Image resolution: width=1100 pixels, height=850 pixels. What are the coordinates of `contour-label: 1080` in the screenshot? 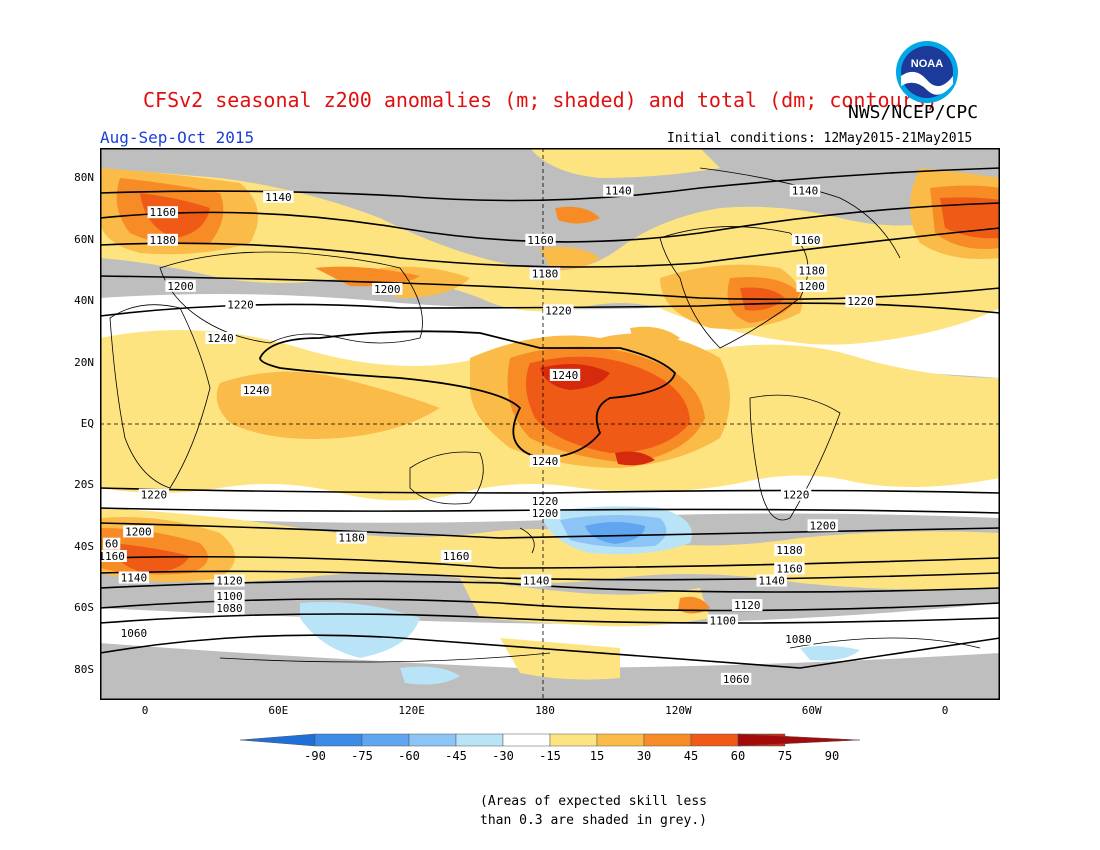 It's located at (798, 639).